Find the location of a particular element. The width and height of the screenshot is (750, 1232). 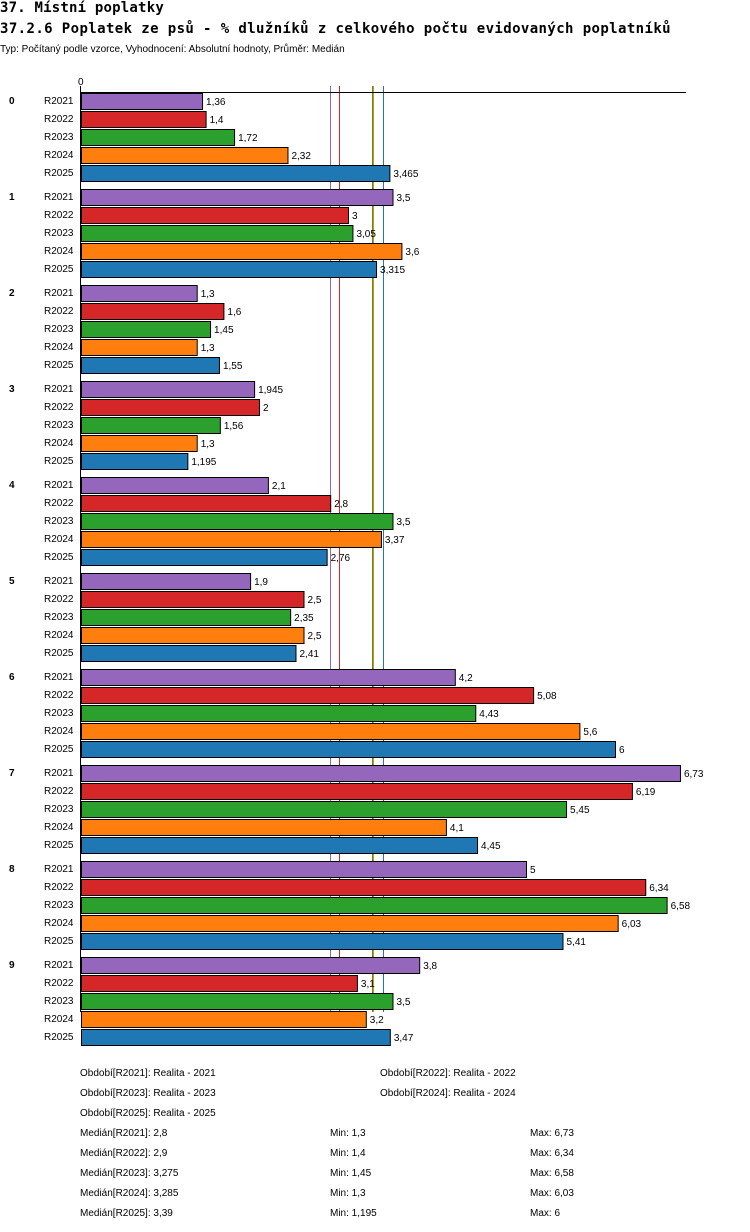

data-label: 6,03 is located at coordinates (632, 924).